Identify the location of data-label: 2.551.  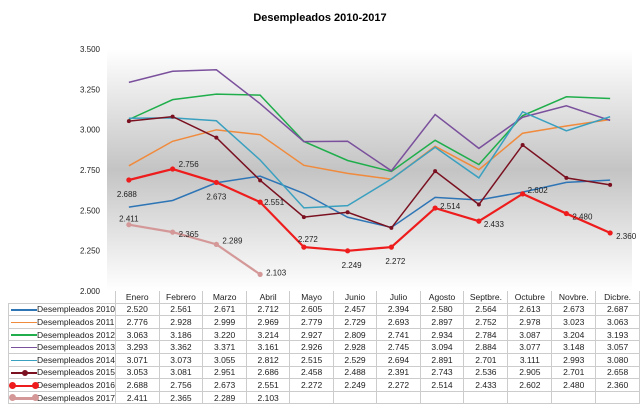
(274, 202).